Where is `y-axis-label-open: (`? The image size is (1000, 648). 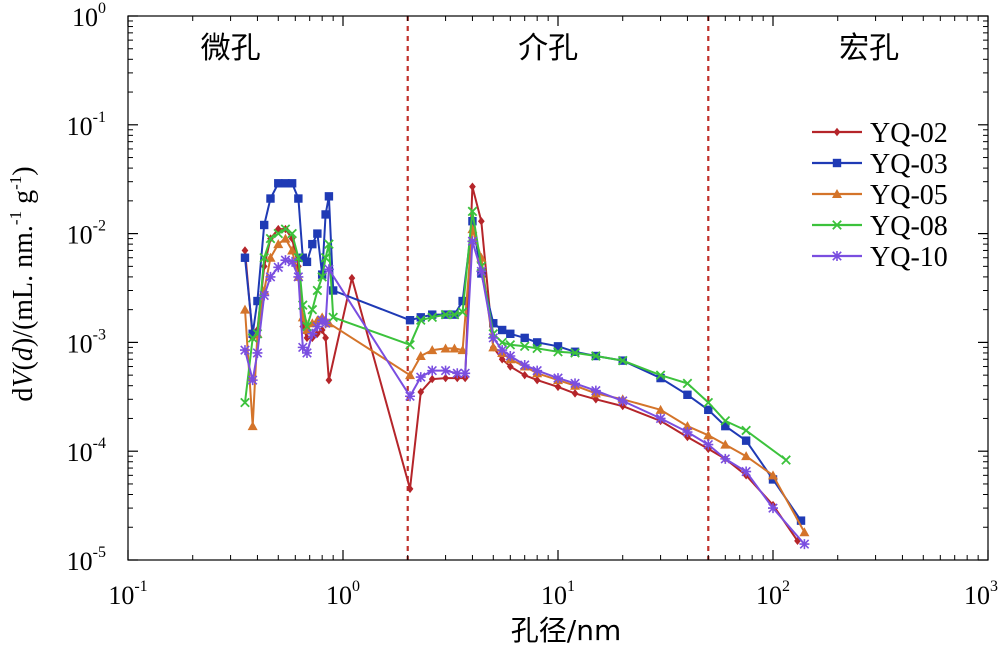
y-axis-label-open: ( is located at coordinates (23, 365).